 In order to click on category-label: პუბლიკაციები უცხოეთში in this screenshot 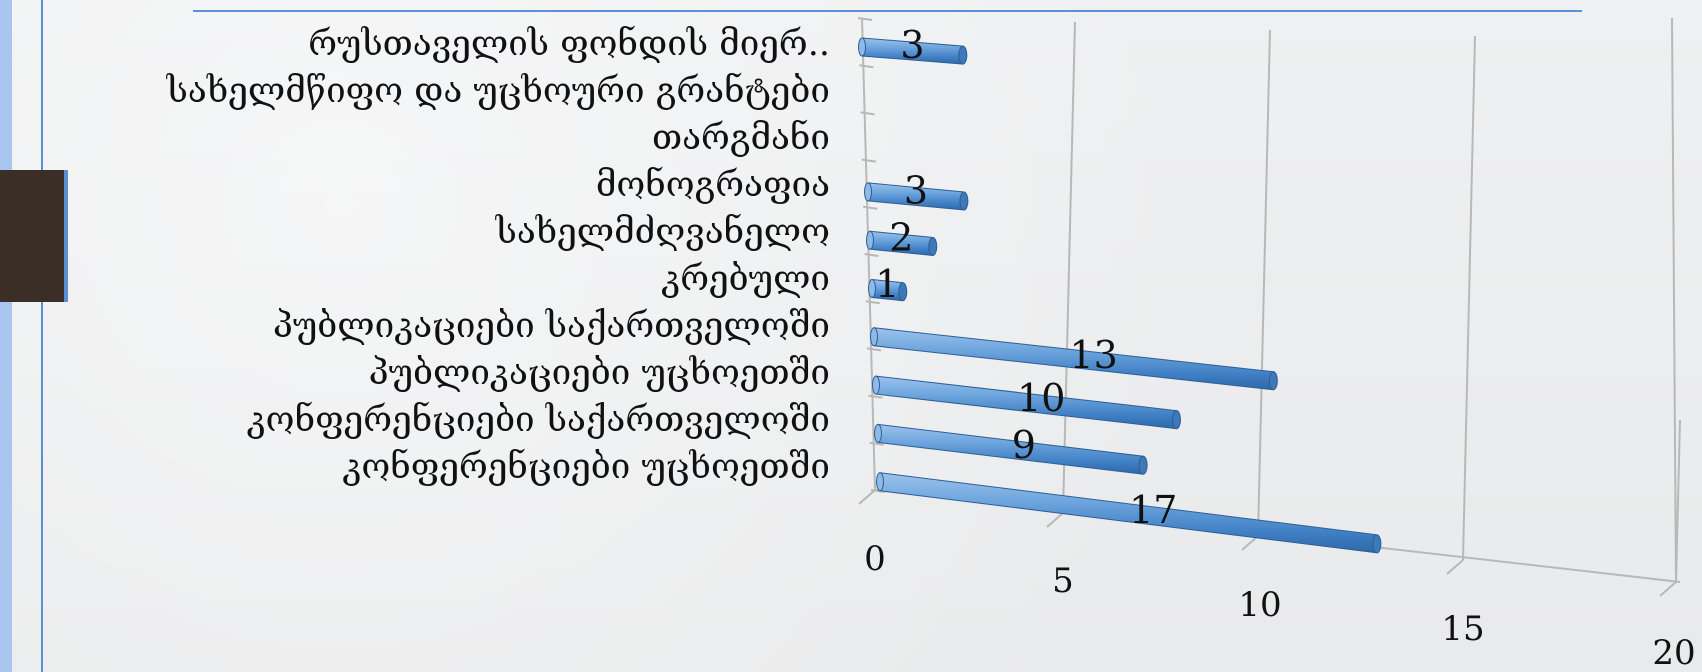, I will do `click(599, 373)`.